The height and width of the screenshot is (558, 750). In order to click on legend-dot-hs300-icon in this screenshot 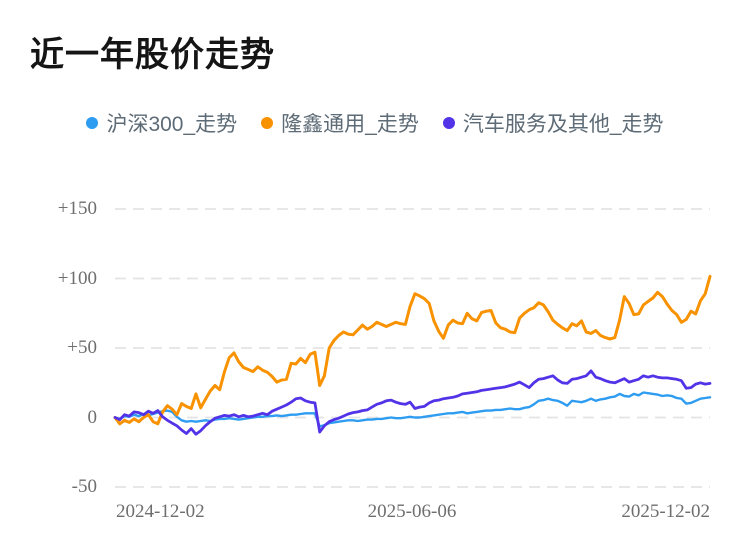, I will do `click(92, 123)`.